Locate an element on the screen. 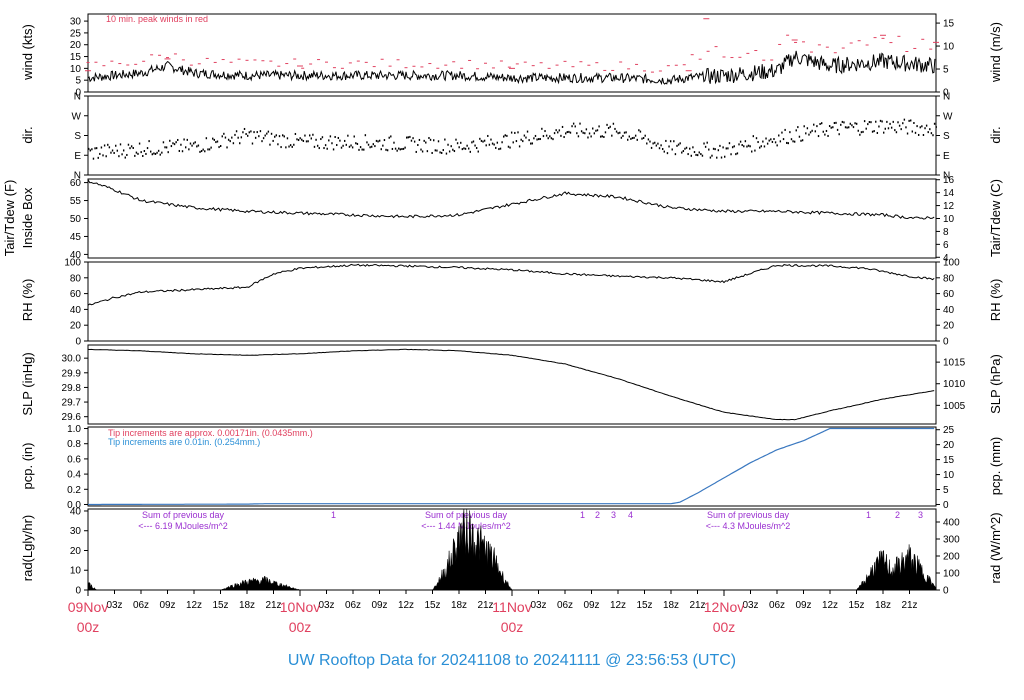 This screenshot has width=1024, height=700. y-tick-label: 100 is located at coordinates (951, 263).